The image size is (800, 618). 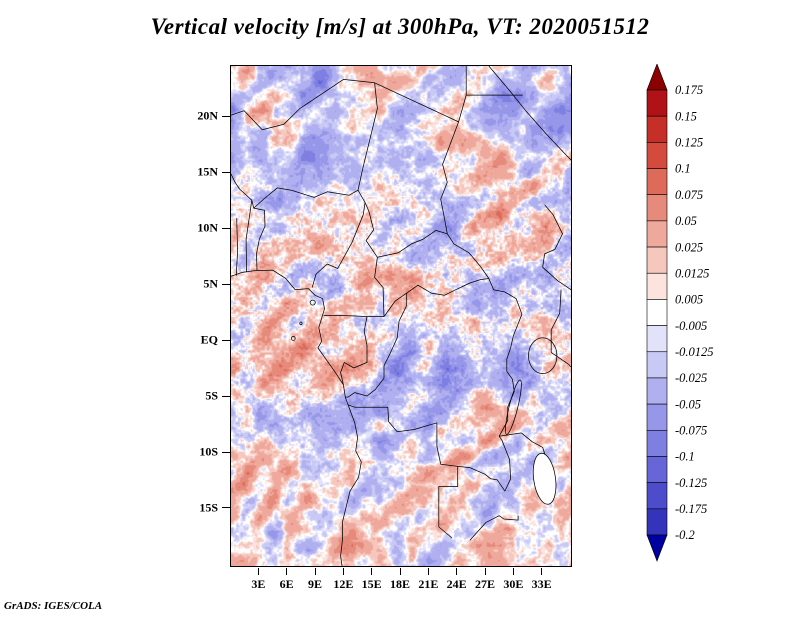 I want to click on colorbar-tick-label: 0.075, so click(x=689, y=195).